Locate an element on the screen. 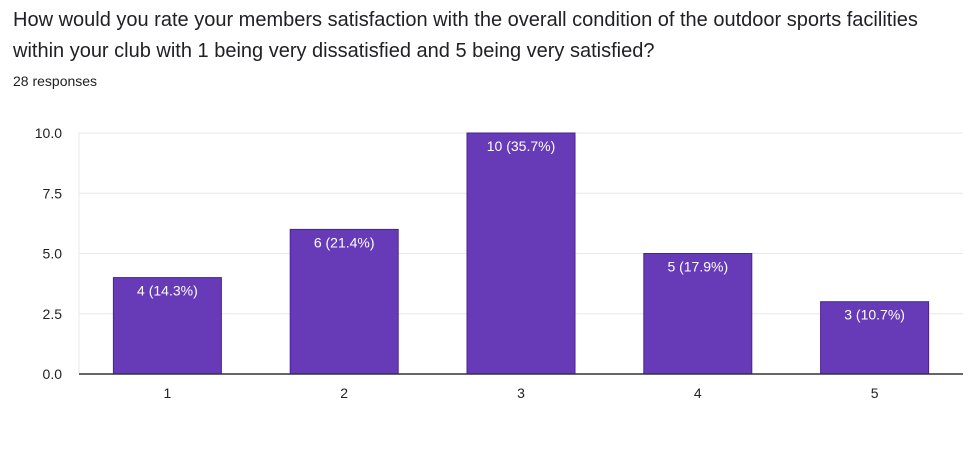 This screenshot has width=980, height=451. bar-data-label: 3 (10.7%) is located at coordinates (874, 315).